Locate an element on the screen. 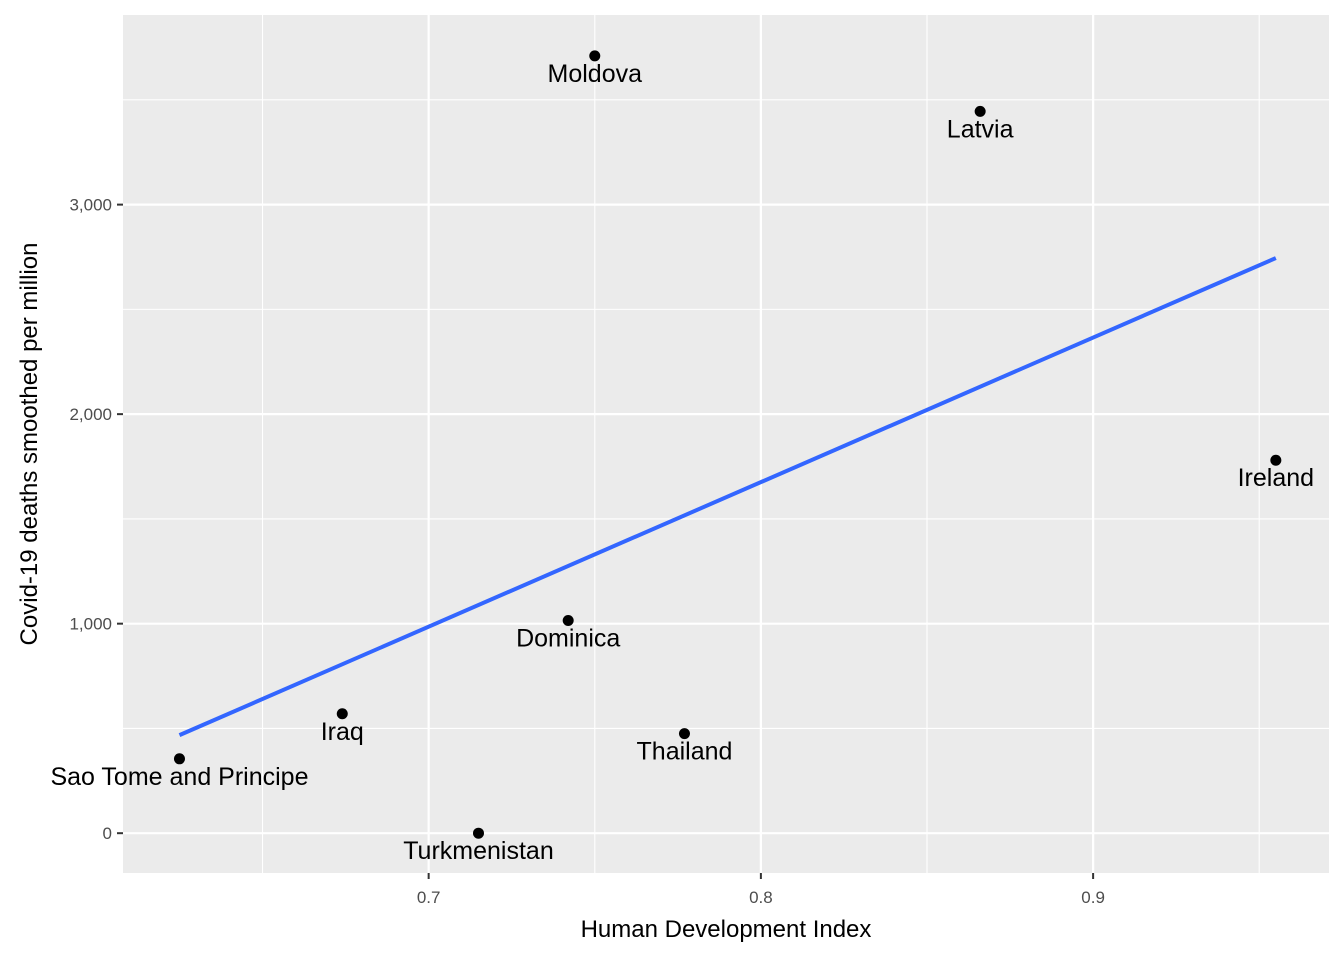 The image size is (1344, 960). point-label: Iraq is located at coordinates (342, 732).